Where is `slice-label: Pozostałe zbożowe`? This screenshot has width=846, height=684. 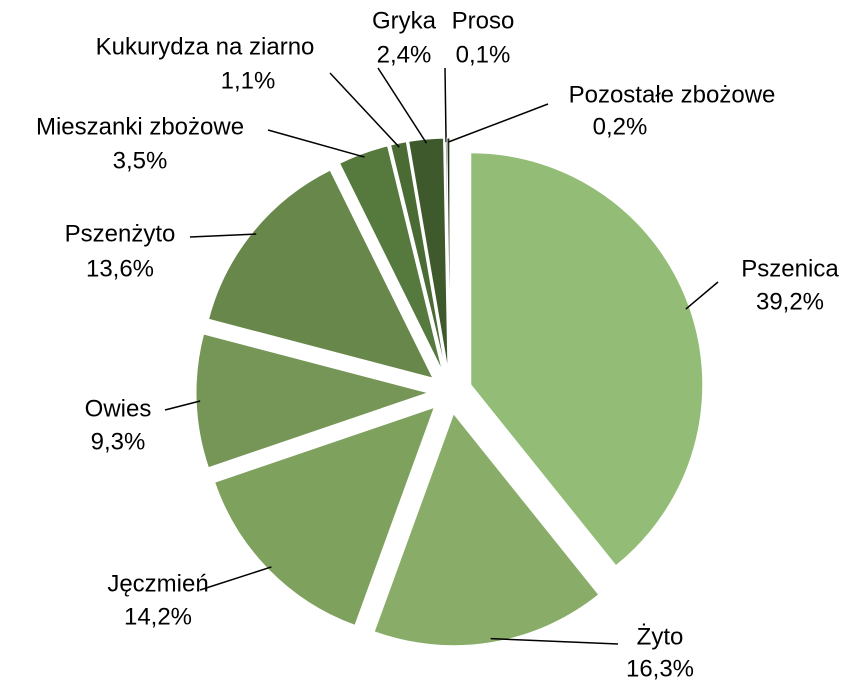 slice-label: Pozostałe zbożowe is located at coordinates (672, 94).